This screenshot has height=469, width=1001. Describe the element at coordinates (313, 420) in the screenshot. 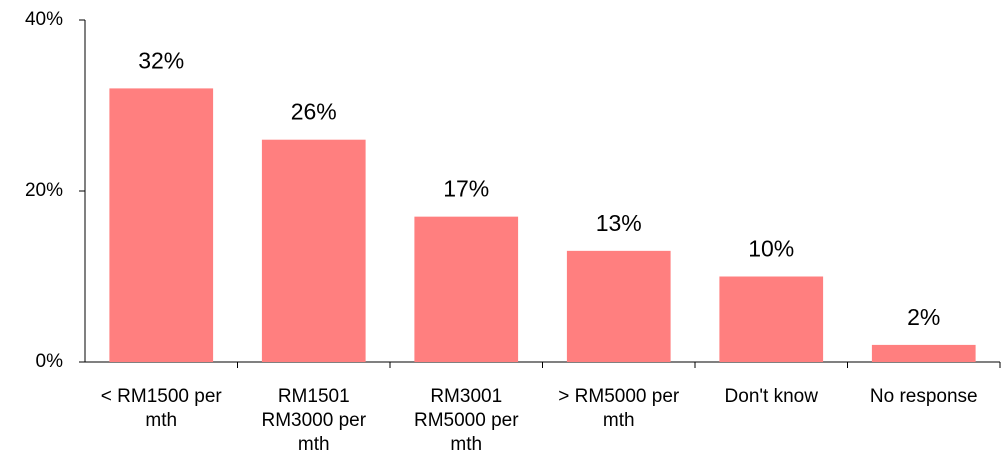

I see `x-tick-label: RM1501 RM3000 per mth` at that location.